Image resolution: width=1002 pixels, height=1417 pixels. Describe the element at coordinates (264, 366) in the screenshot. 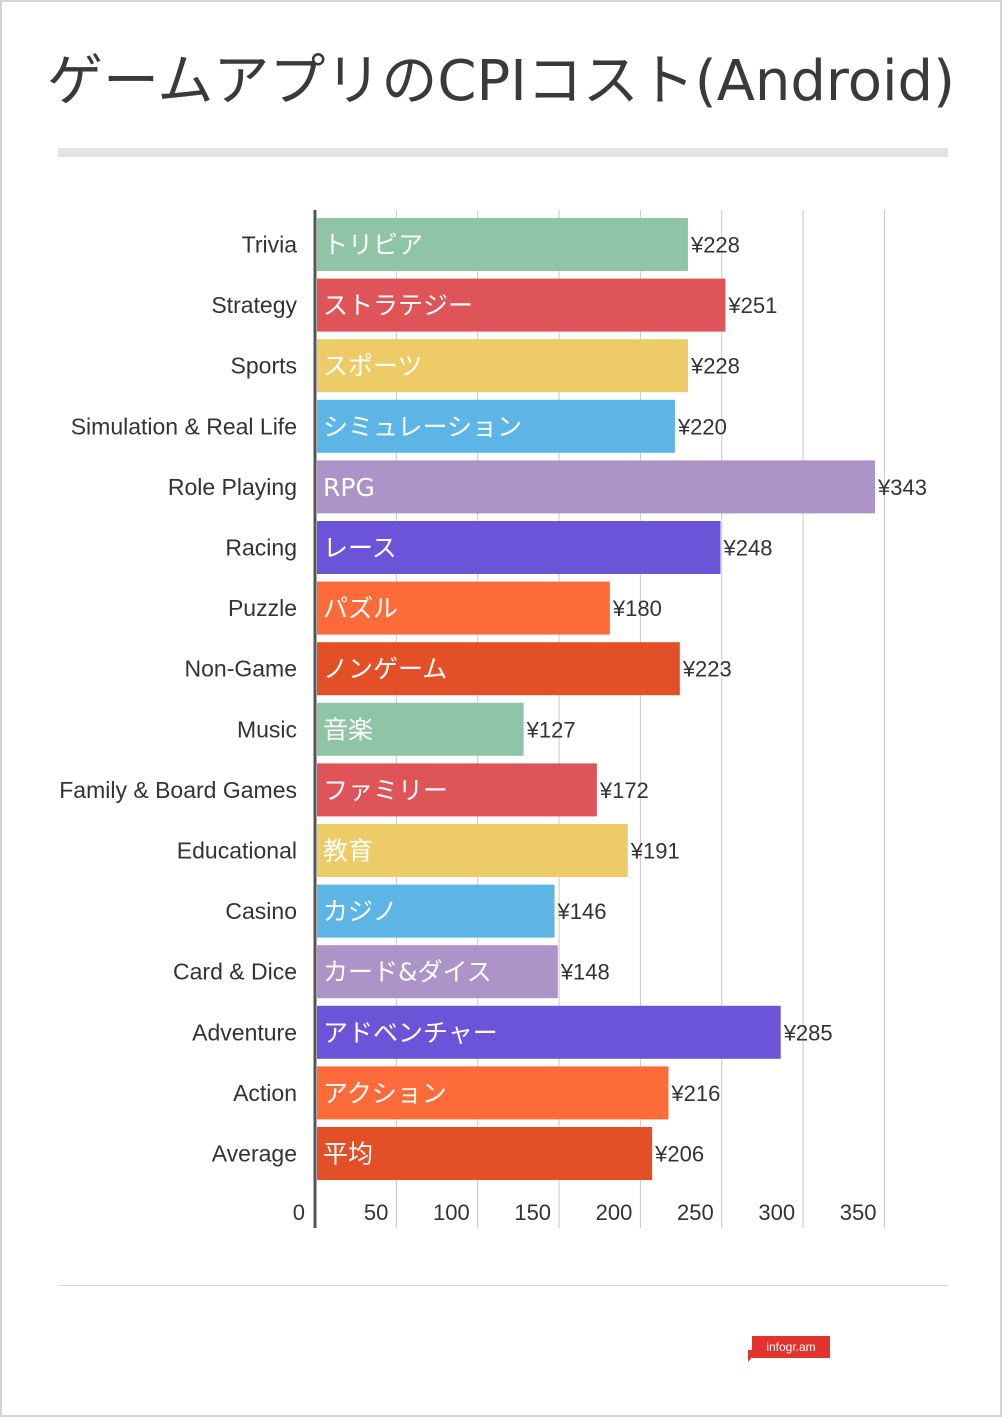

I see `category-label: Sports` at that location.